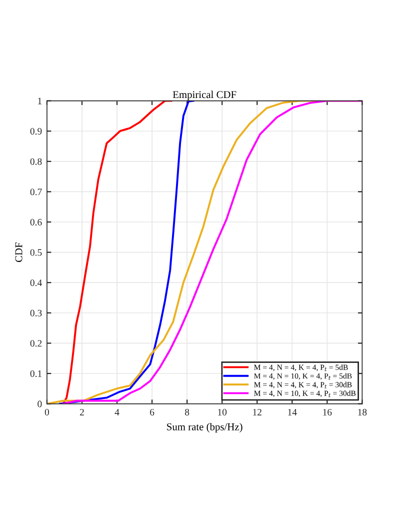  Describe the element at coordinates (18, 252) in the screenshot. I see `y-axis-title: CDF` at that location.